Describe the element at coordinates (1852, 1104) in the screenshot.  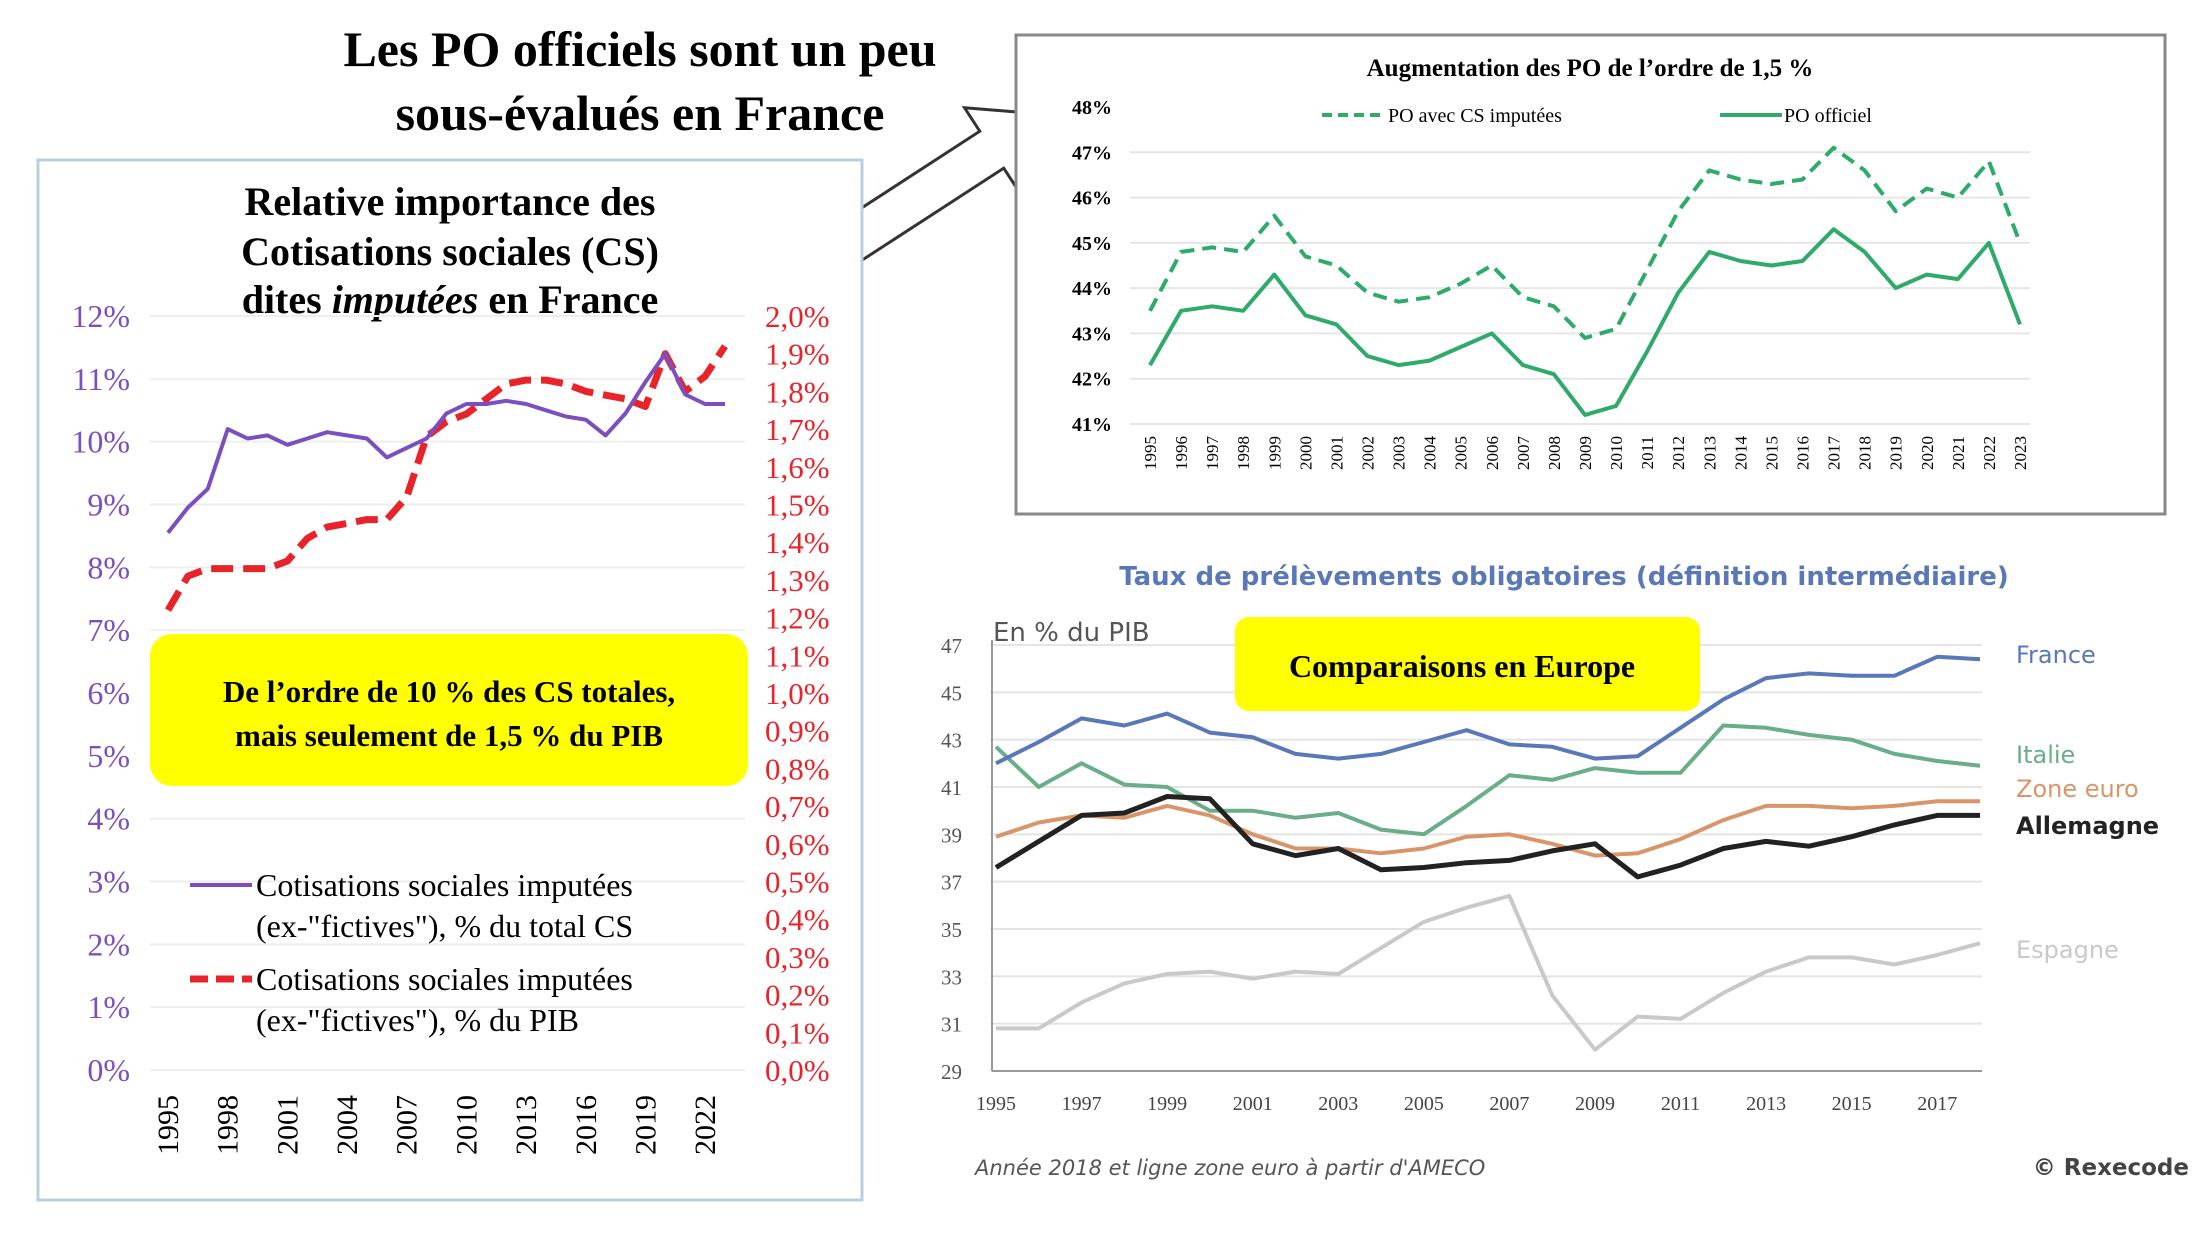
I see `x-tick-label: 2015` at that location.